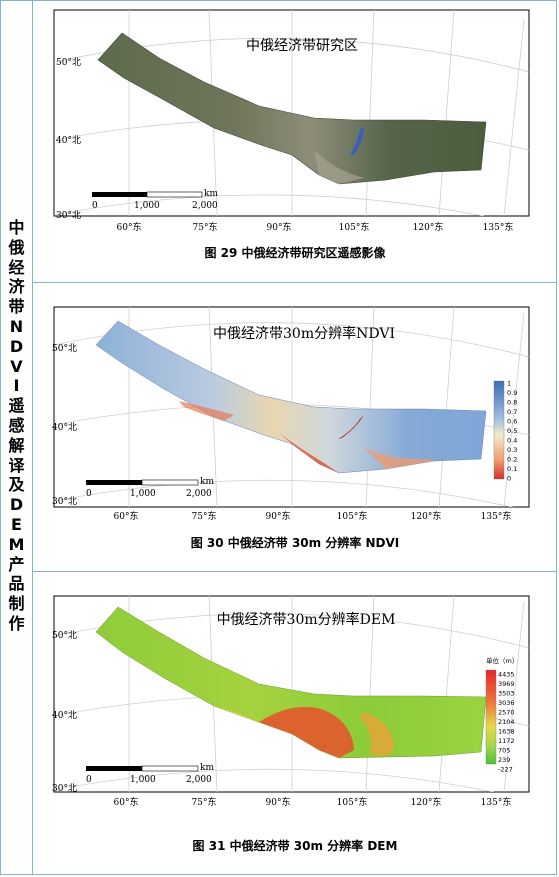 This screenshot has height=877, width=559. Describe the element at coordinates (16, 584) in the screenshot. I see `side-title-char: 品` at that location.